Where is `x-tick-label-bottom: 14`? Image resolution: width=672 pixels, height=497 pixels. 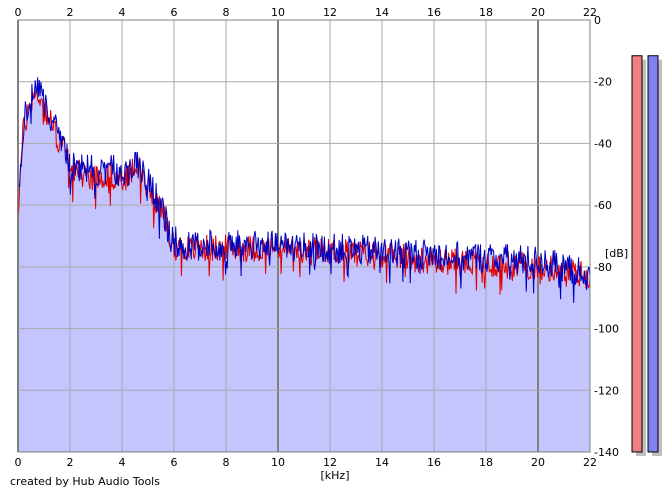
x-tick-label-bottom: 14 is located at coordinates (382, 462).